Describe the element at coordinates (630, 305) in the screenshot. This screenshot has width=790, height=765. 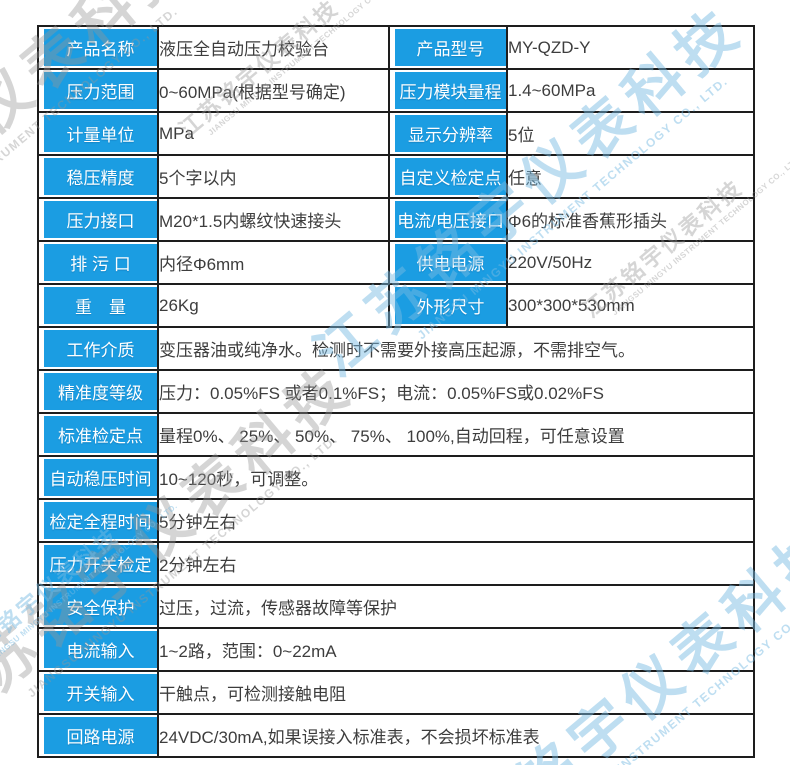
I see `spec-value: 300*300*530mm` at that location.